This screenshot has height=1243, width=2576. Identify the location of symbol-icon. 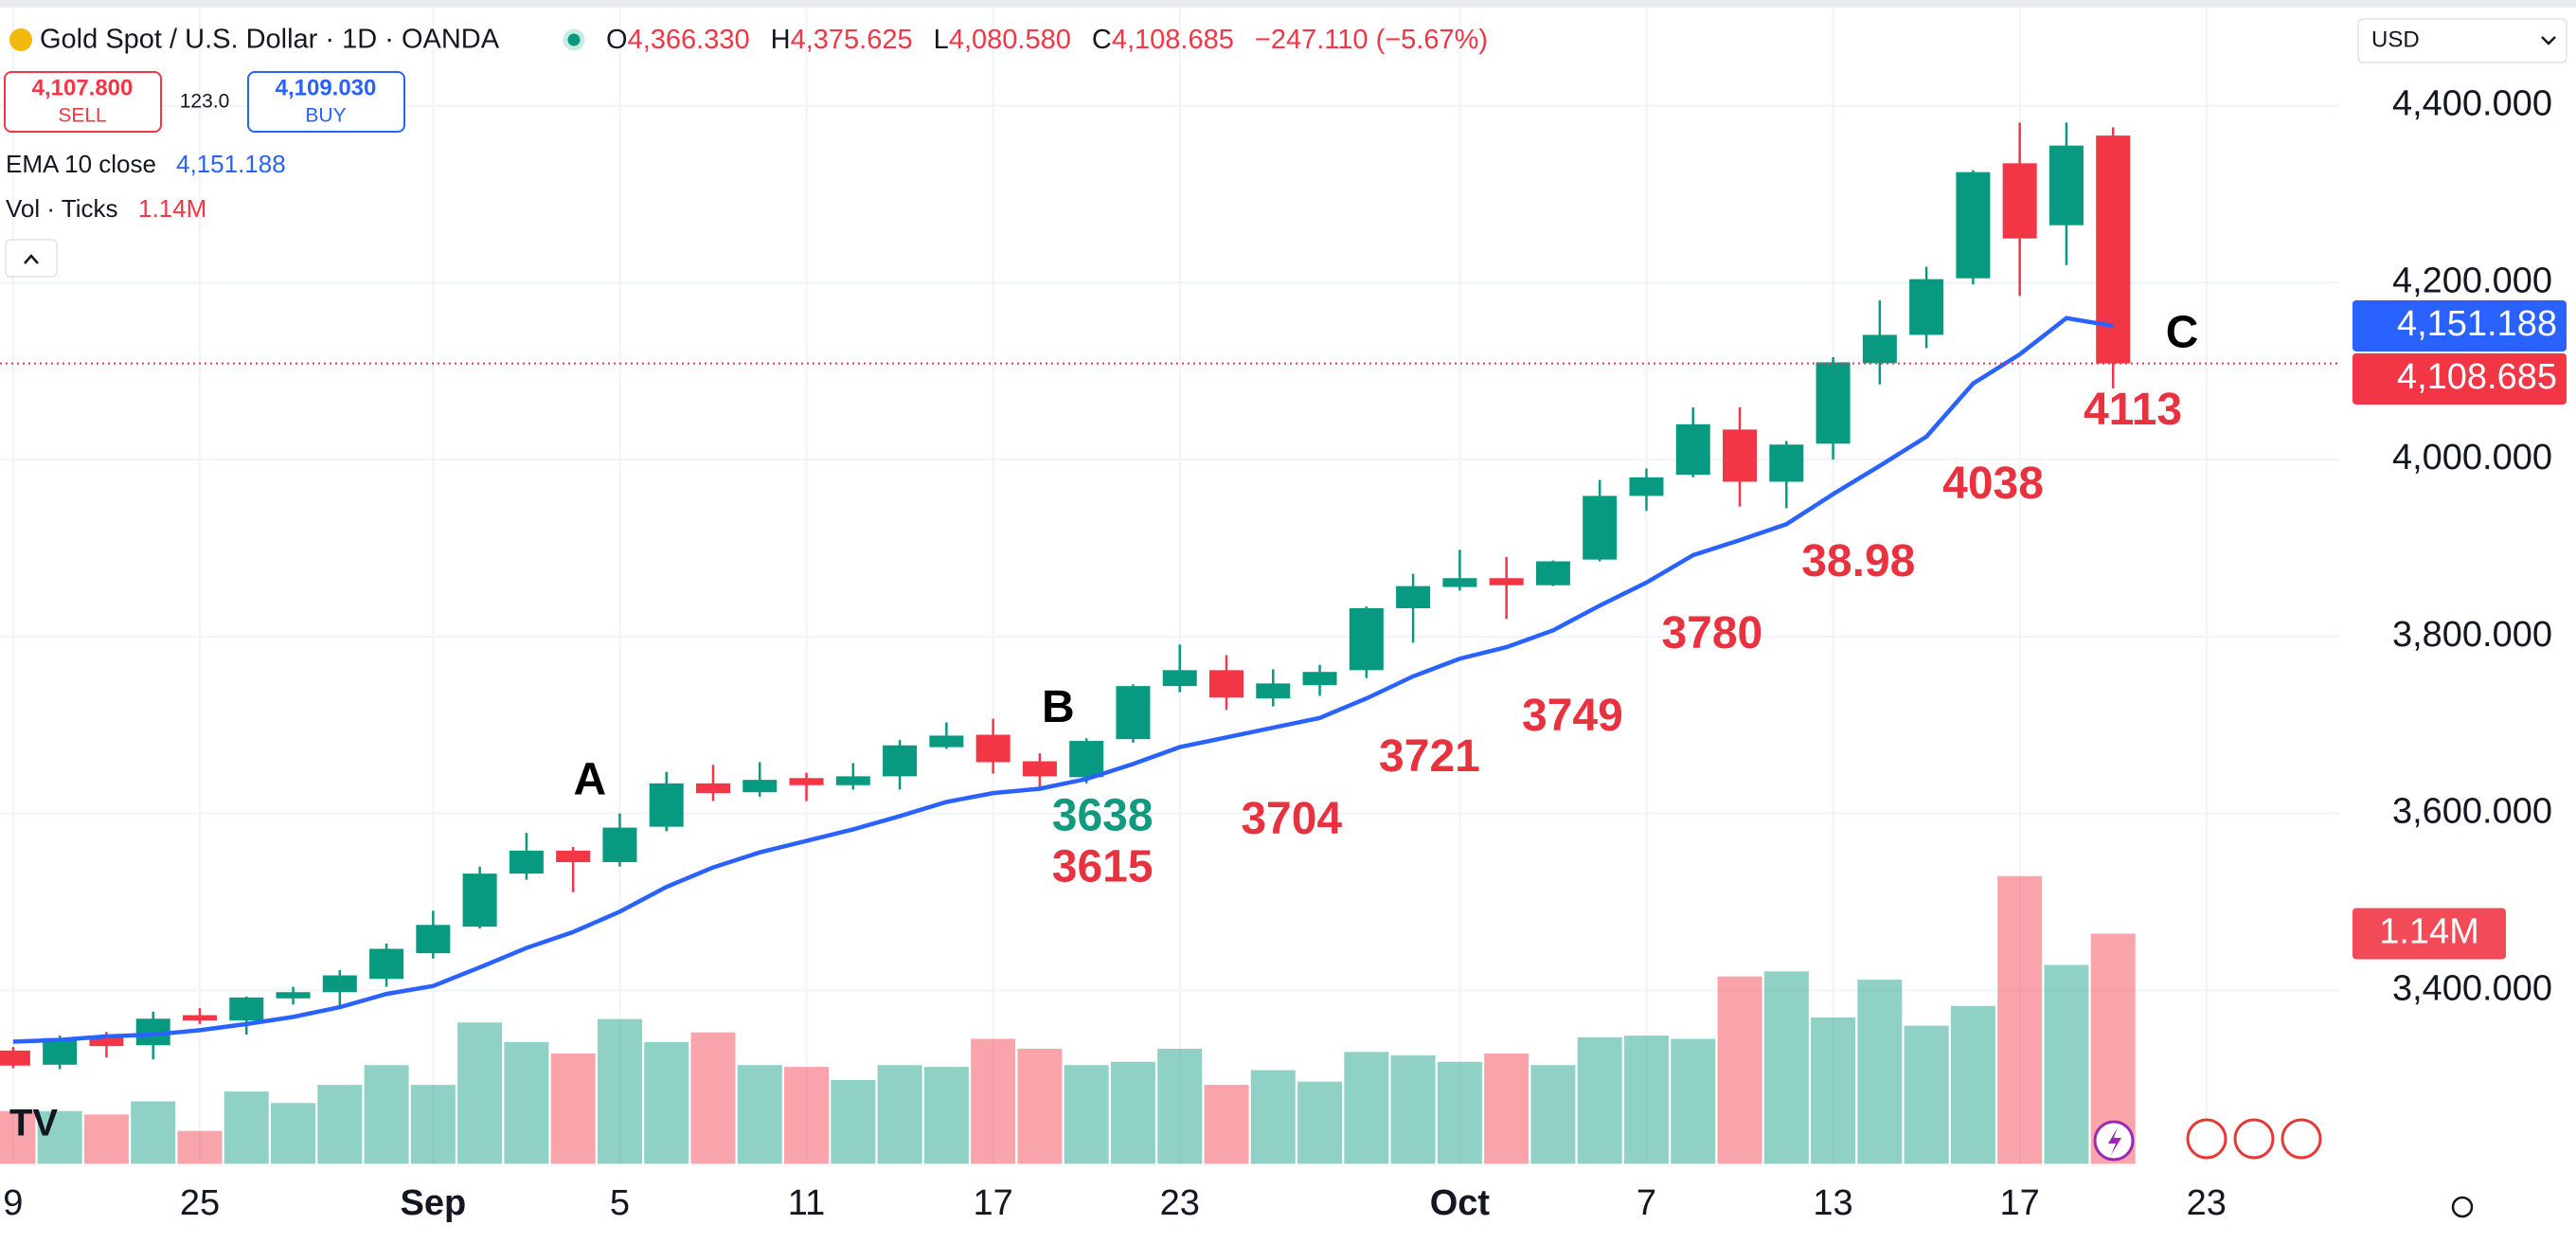
(20, 39).